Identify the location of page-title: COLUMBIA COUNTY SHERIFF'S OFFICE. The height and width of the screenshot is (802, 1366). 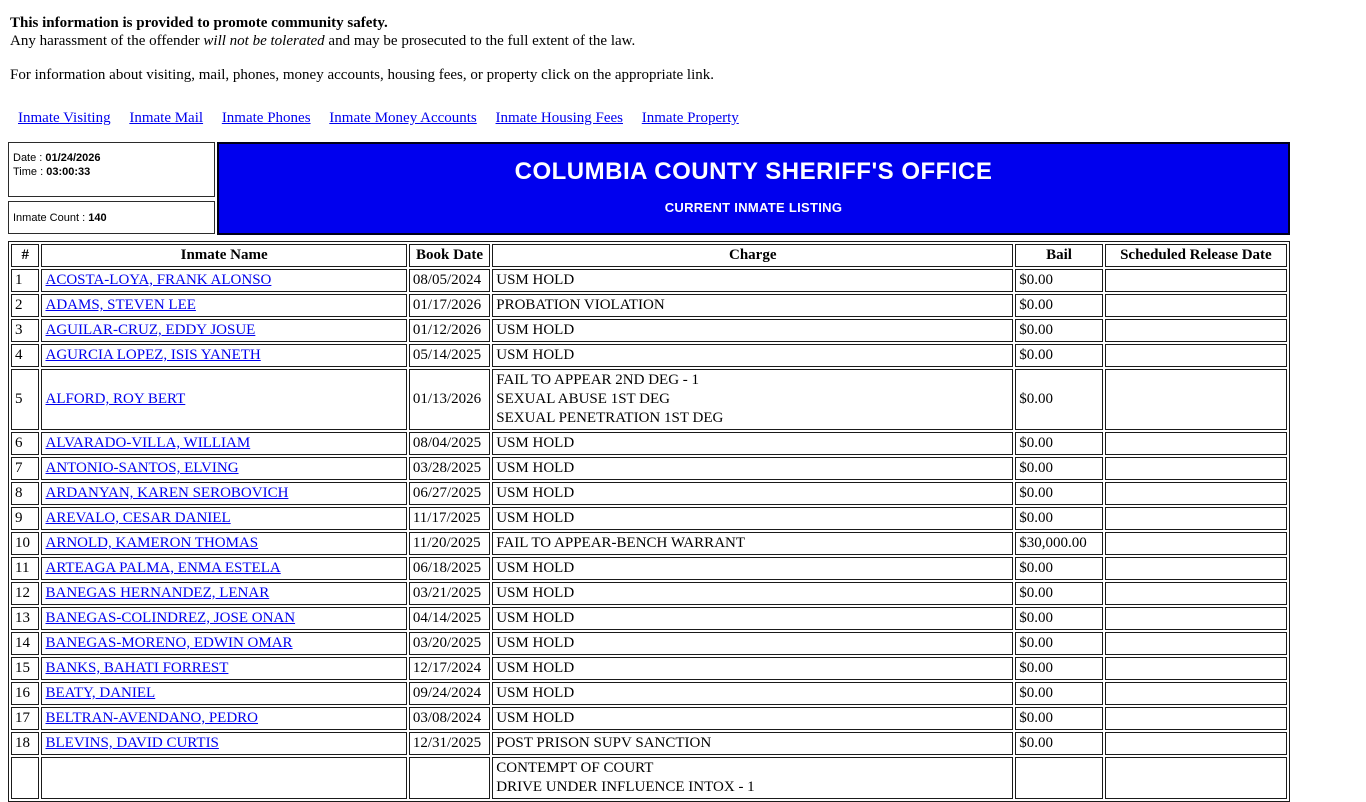
(753, 171).